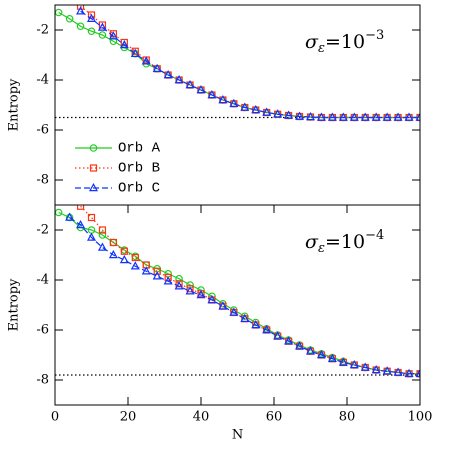 This screenshot has width=458, height=458. What do you see at coordinates (374, 35) in the screenshot?
I see `annotation-sup: −3` at bounding box center [374, 35].